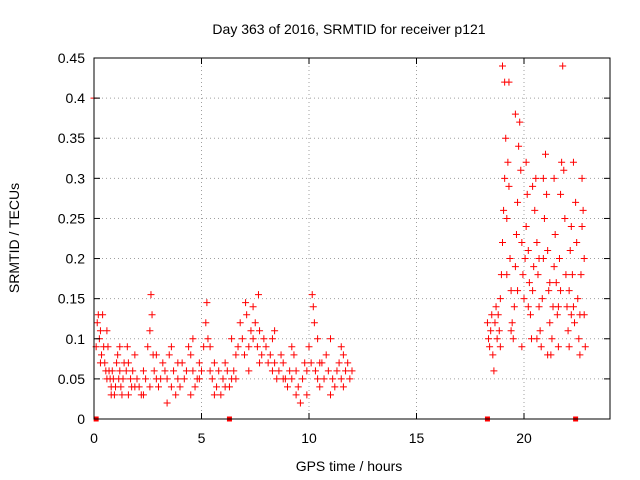 This screenshot has height=480, width=640. Describe the element at coordinates (309, 438) in the screenshot. I see `x-tick-label: 10` at that location.